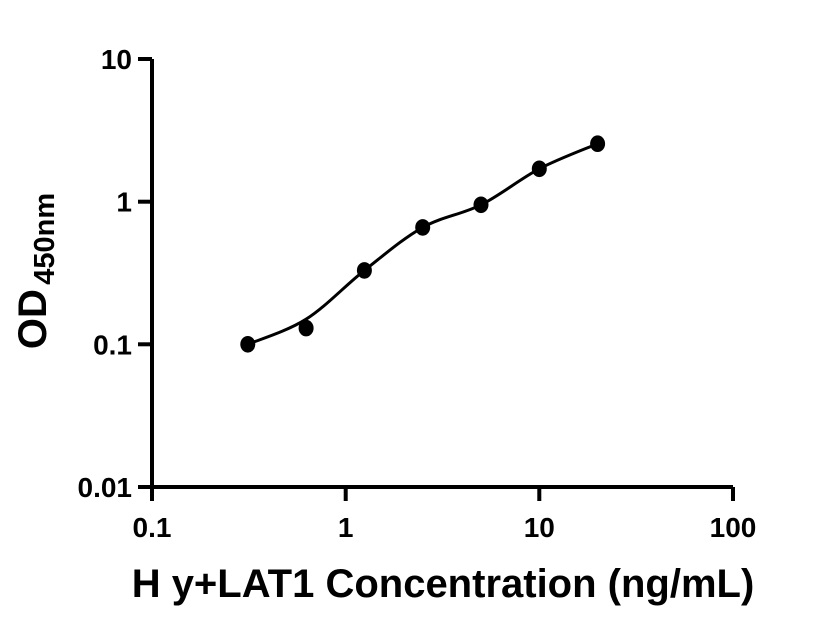 The height and width of the screenshot is (640, 816). What do you see at coordinates (45, 239) in the screenshot?
I see `y-axis-title-sub: 450nm` at bounding box center [45, 239].